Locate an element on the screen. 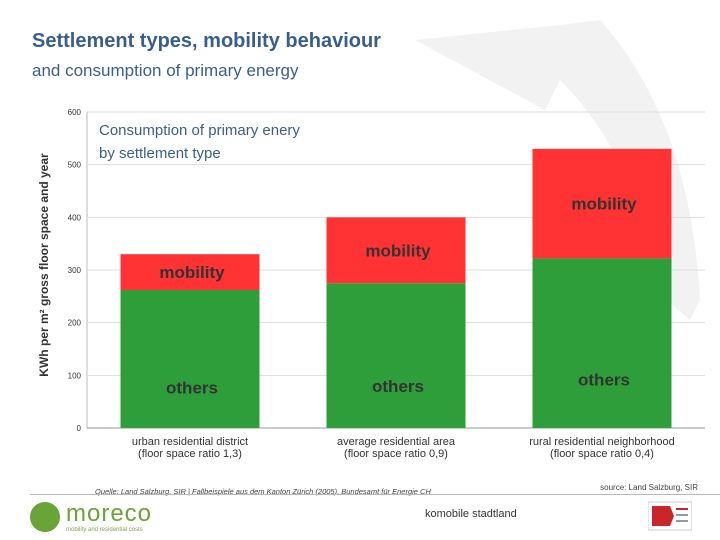 The height and width of the screenshot is (540, 720). y-tick-label-0: 0 is located at coordinates (79, 428).